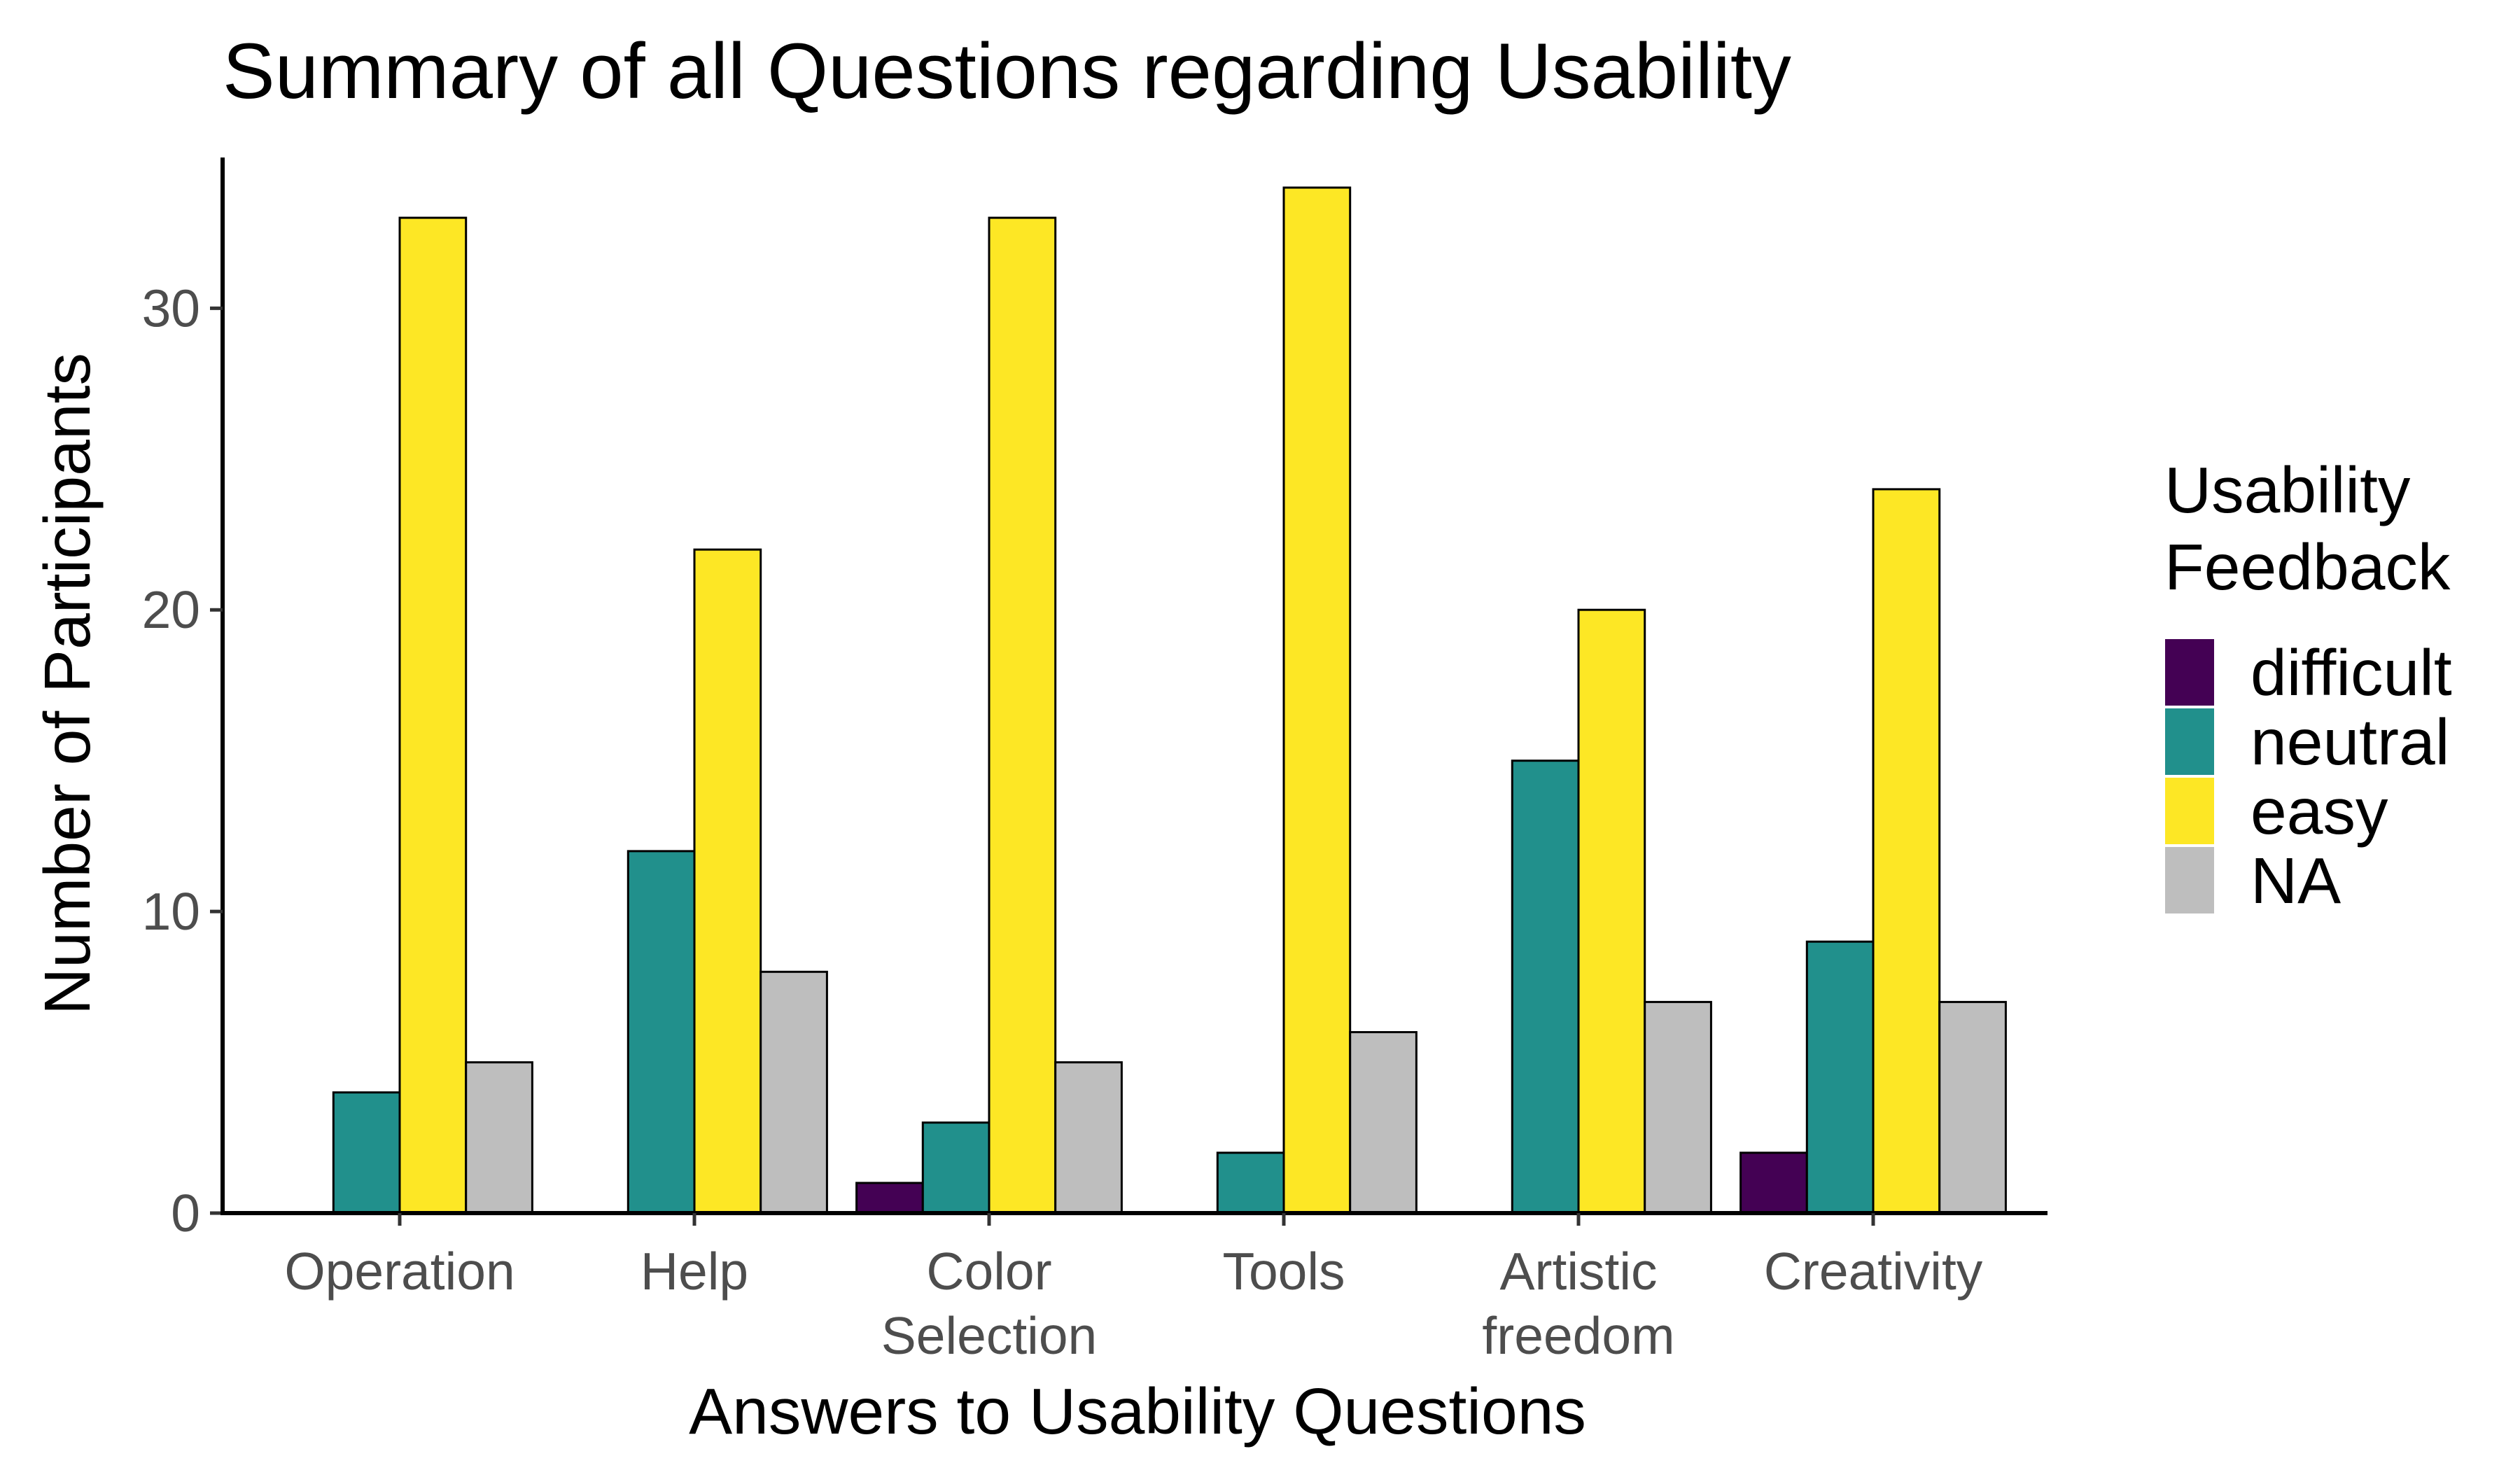  Describe the element at coordinates (2189, 741) in the screenshot. I see `legend-key-neutral` at that location.